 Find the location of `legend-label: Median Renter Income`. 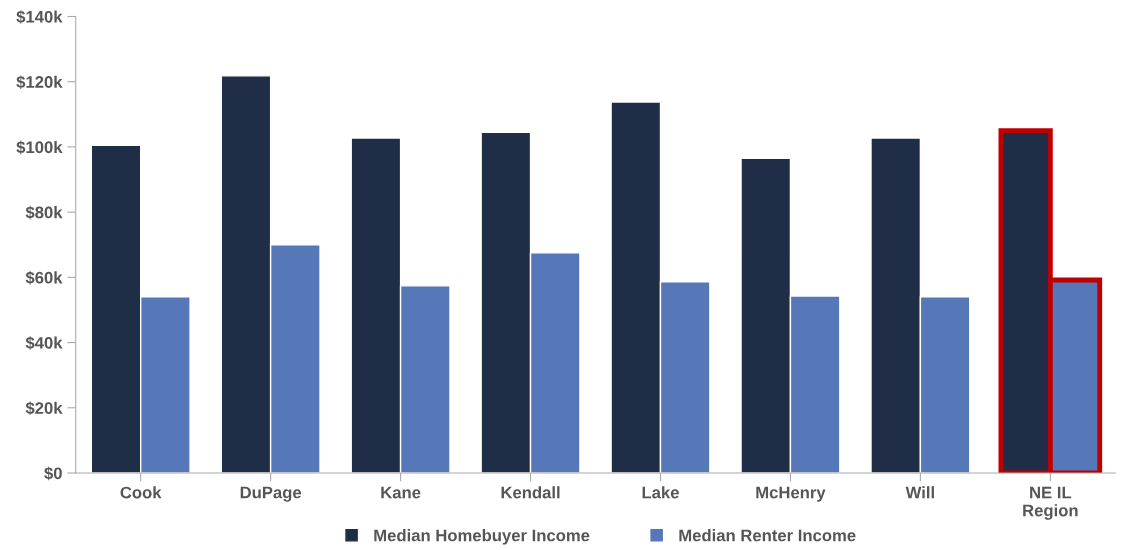

legend-label: Median Renter Income is located at coordinates (767, 535).